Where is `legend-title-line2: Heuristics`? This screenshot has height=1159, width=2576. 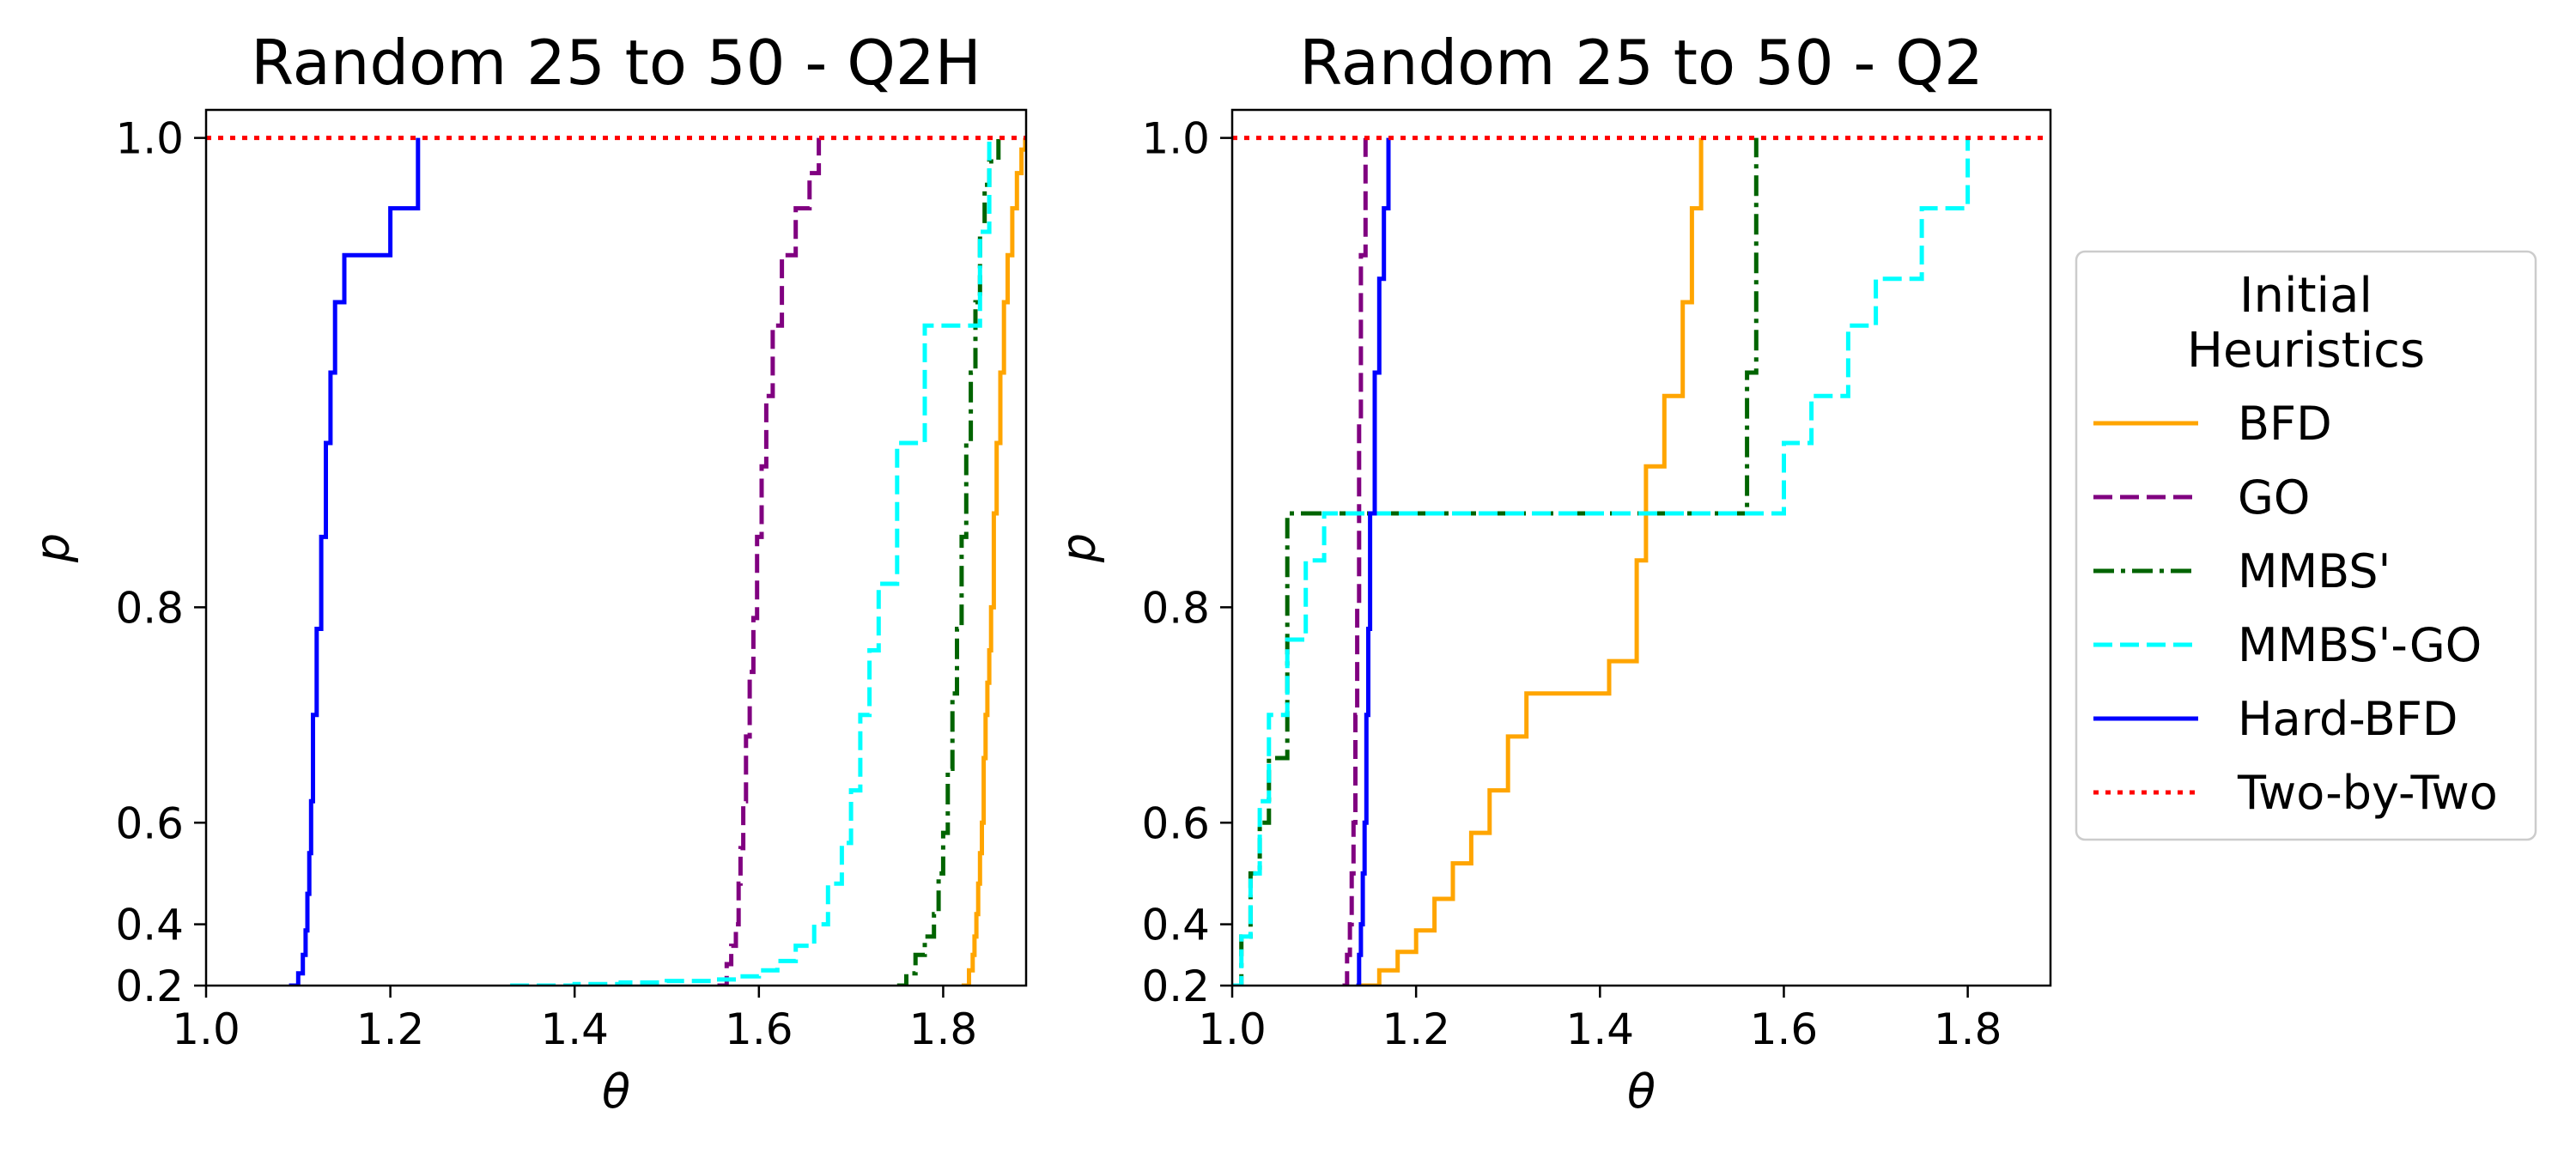
legend-title-line2: Heuristics is located at coordinates (2306, 351).